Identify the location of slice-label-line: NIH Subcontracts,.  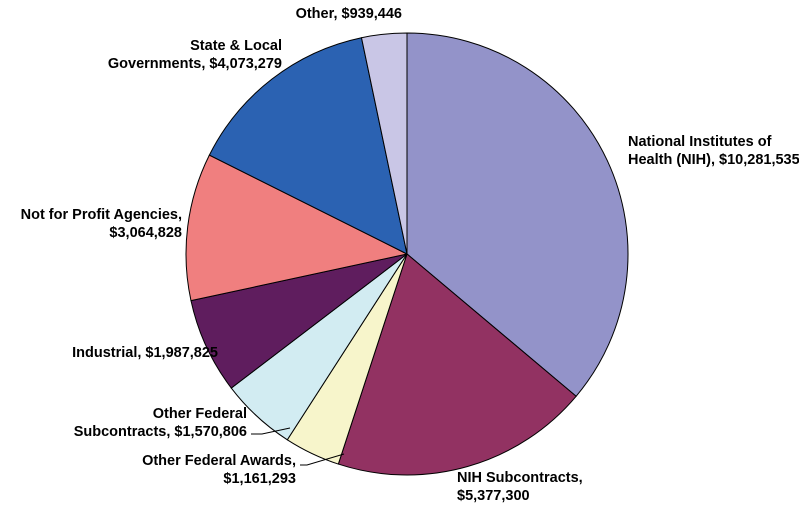
(520, 478).